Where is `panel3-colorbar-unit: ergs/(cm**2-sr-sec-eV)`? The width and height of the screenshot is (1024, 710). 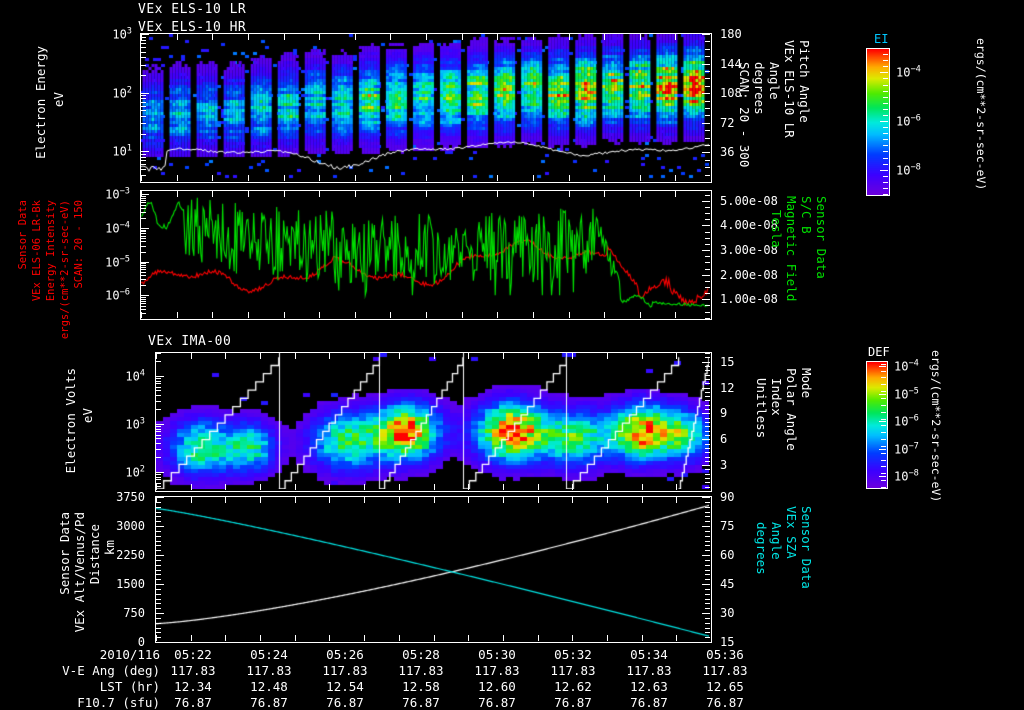
panel3-colorbar-unit: ergs/(cm**2-sr-sec-eV) is located at coordinates (936, 426).